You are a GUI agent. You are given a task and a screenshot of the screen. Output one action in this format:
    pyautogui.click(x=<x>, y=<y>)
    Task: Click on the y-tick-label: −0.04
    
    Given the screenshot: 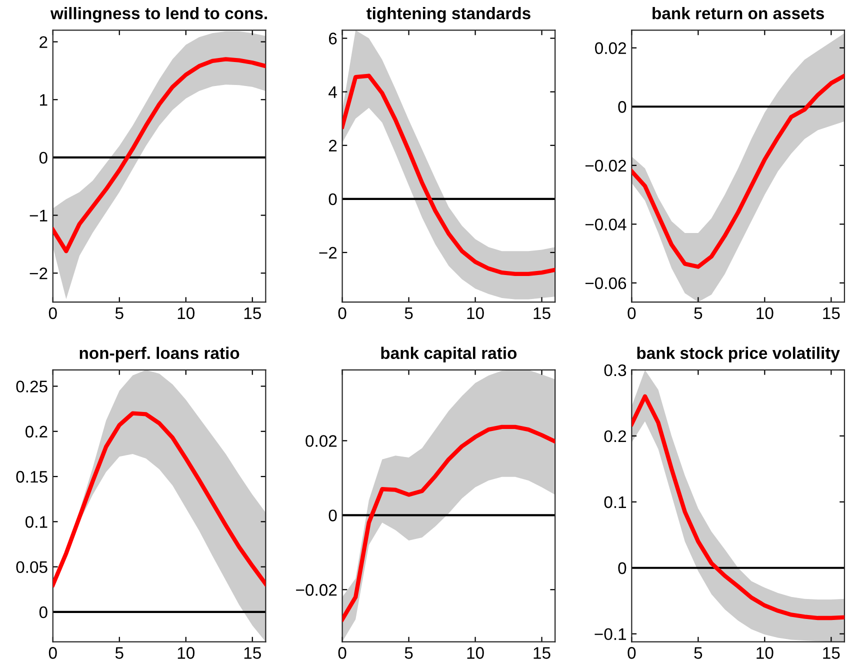 What is the action you would take?
    pyautogui.click(x=605, y=224)
    